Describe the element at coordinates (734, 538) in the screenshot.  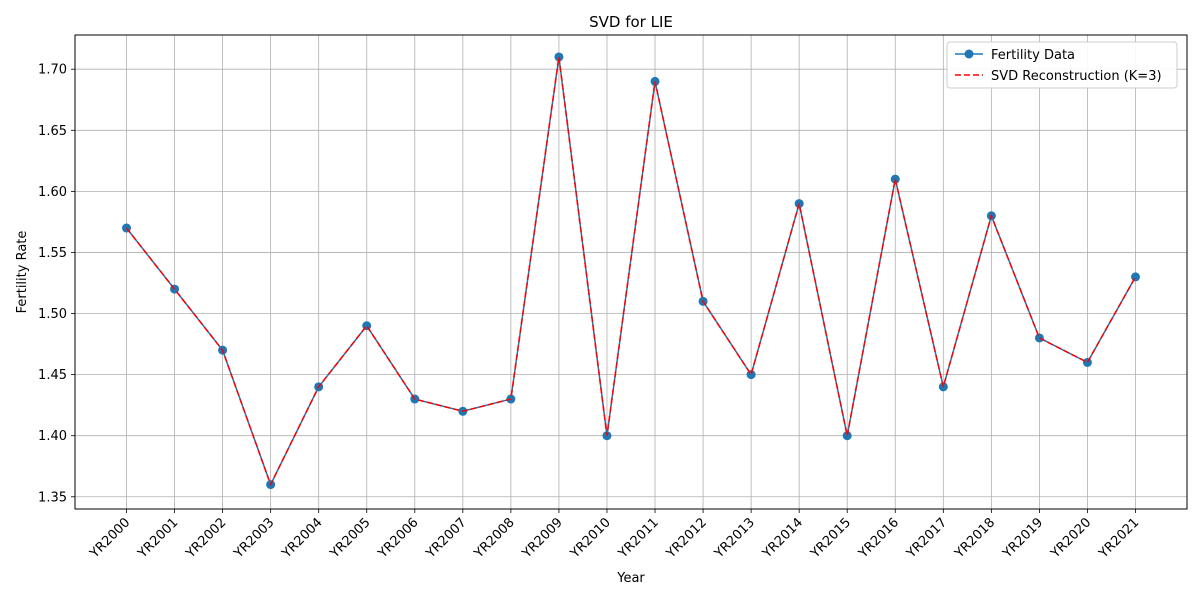
I see `x-tick-label: YR2013` at that location.